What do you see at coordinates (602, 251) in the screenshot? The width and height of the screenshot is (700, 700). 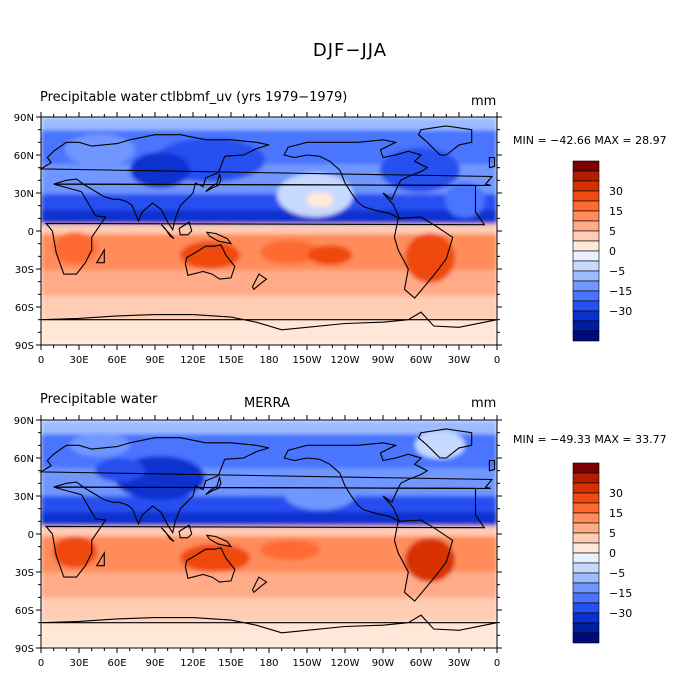 I see `panel1-colorbar: 30 15 5 0 −5 −15 −30` at bounding box center [602, 251].